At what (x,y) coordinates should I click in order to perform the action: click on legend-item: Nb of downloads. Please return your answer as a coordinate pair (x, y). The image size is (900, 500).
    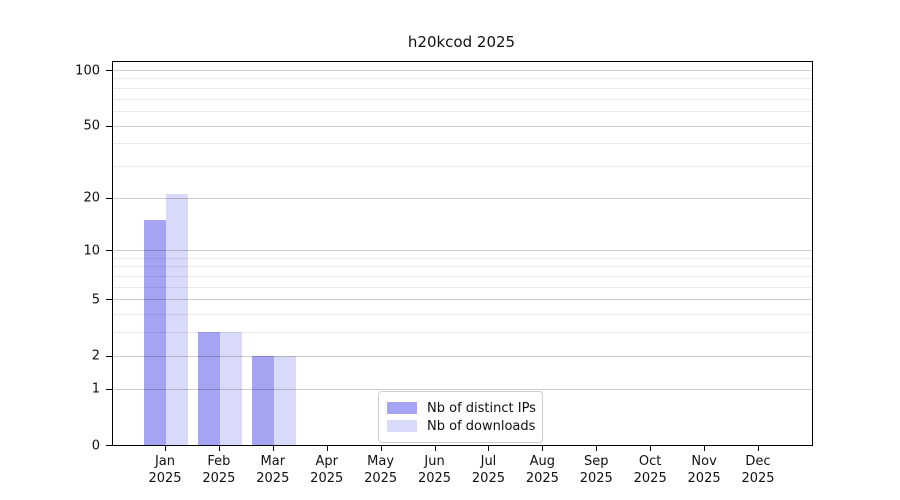
    Looking at the image, I should click on (461, 426).